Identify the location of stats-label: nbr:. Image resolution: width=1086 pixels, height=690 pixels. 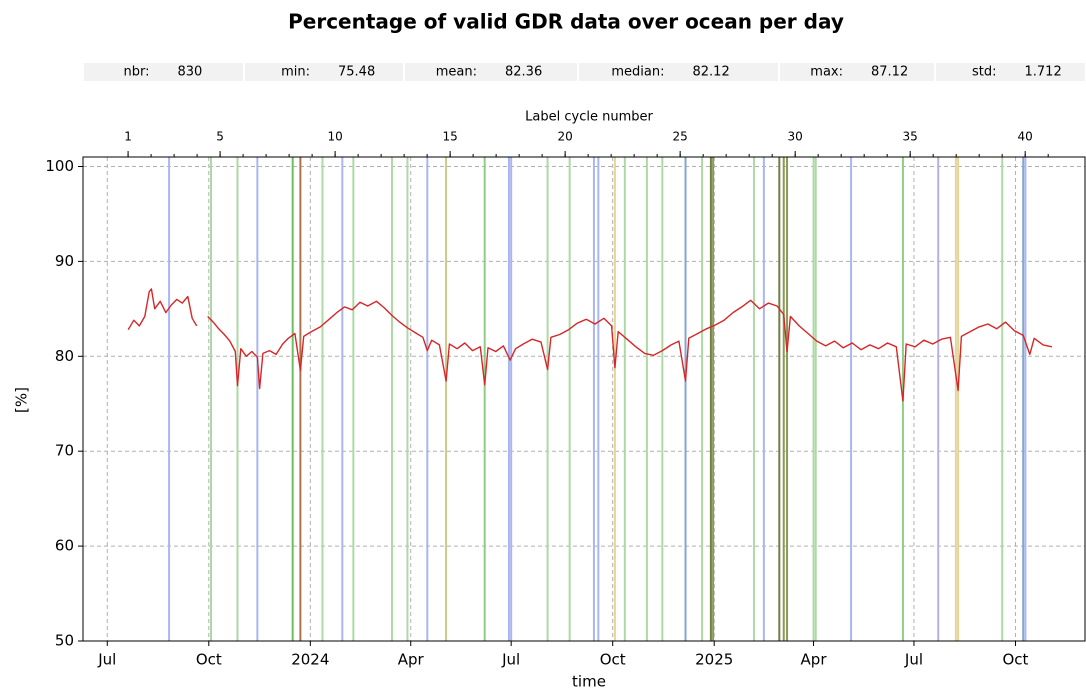
(137, 72).